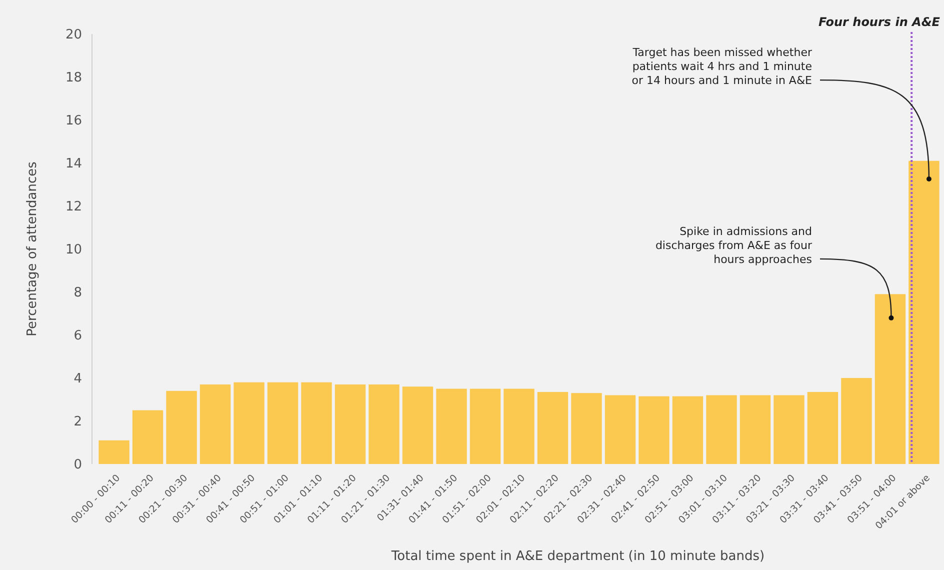 Image resolution: width=944 pixels, height=570 pixels. What do you see at coordinates (78, 422) in the screenshot?
I see `y-tick-label: 2` at bounding box center [78, 422].